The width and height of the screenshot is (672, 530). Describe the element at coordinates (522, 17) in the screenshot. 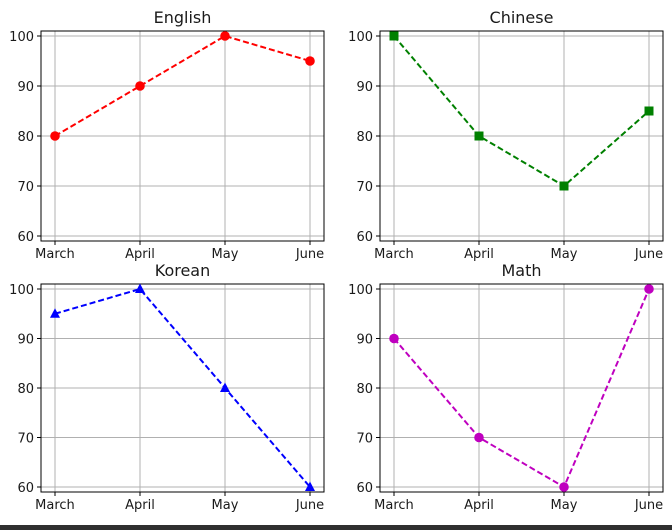

I see `panel-title: Chinese` at that location.